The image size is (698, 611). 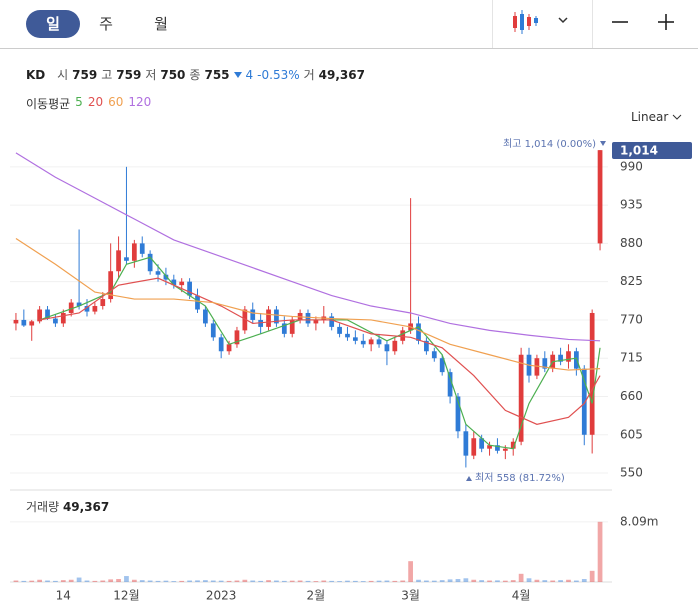 I want to click on legend-entry: 60, so click(x=116, y=102).